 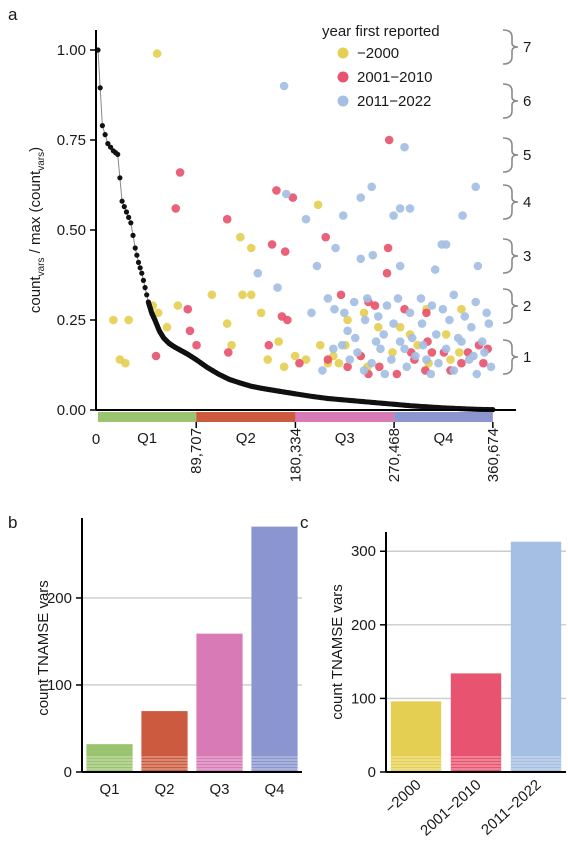 What do you see at coordinates (147, 417) in the screenshot?
I see `quartile-band-q1` at bounding box center [147, 417].